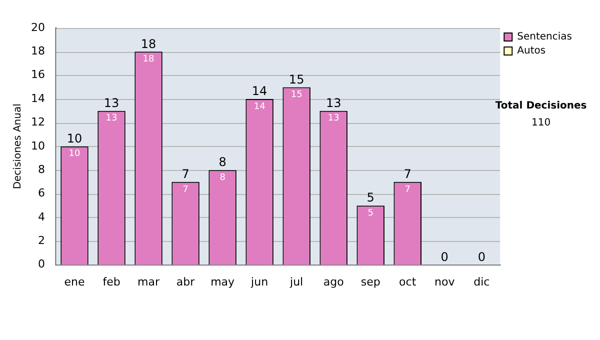 This screenshot has width=600, height=340. What do you see at coordinates (260, 91) in the screenshot?
I see `total-label: 14` at bounding box center [260, 91].